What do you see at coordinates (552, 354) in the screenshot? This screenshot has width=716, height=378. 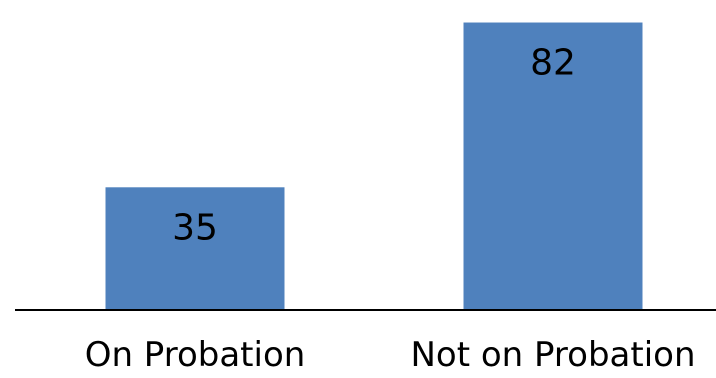 I see `category-label-1: Not on Probation` at bounding box center [552, 354].